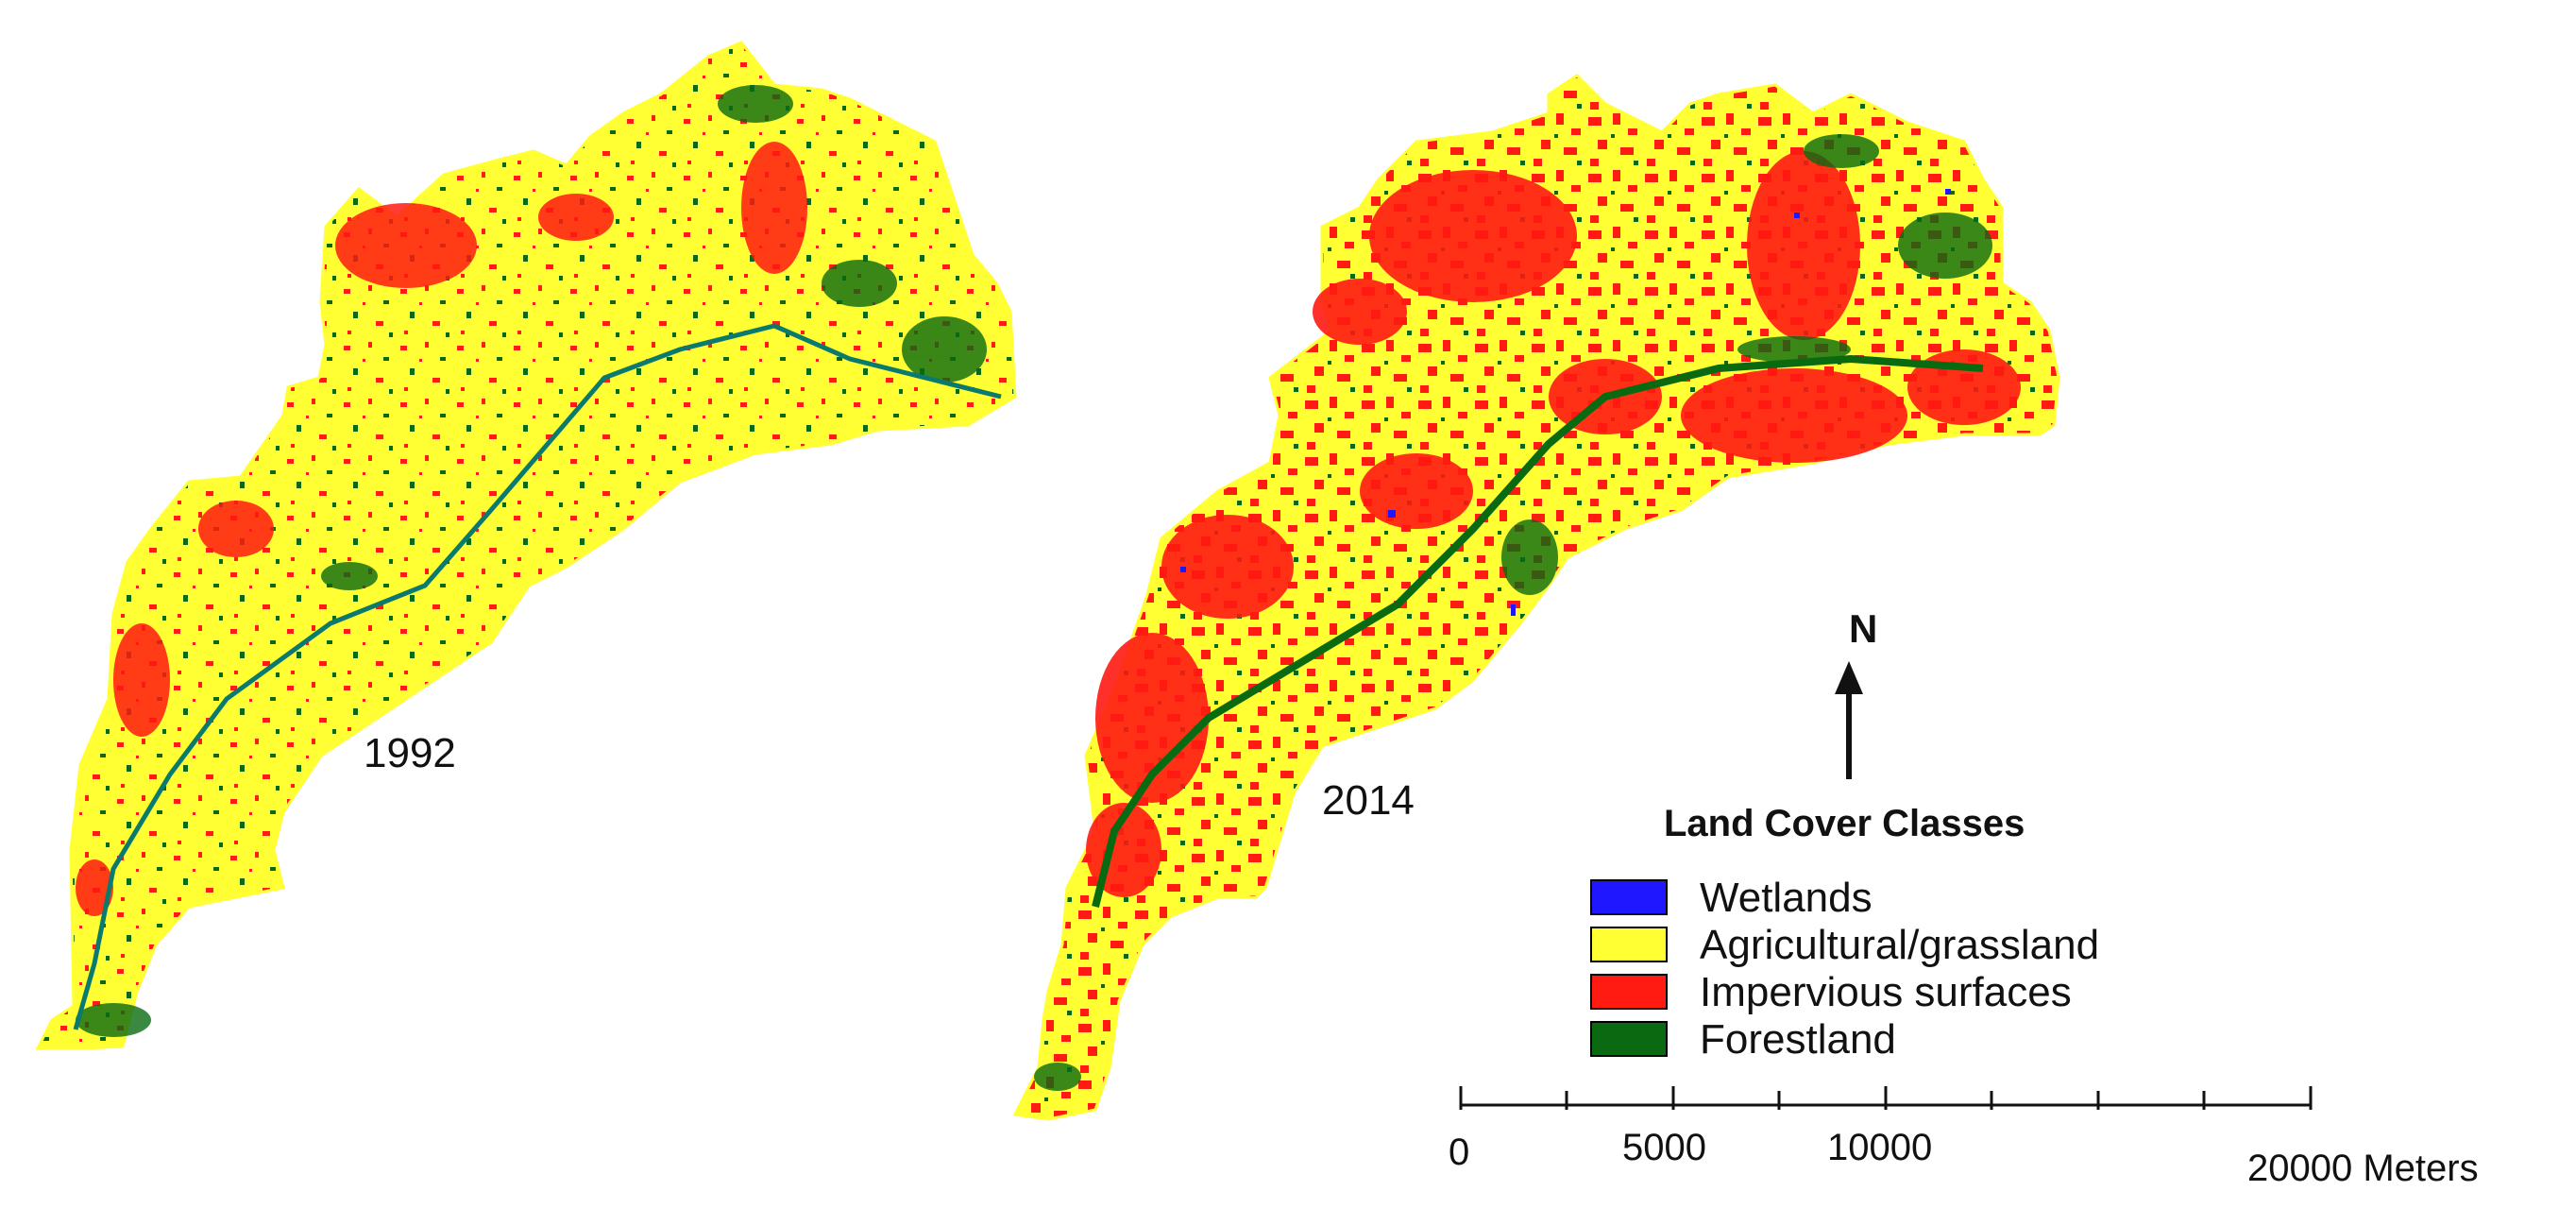 The width and height of the screenshot is (2576, 1225). I want to click on legend-label-wetlands: Wetlands, so click(1786, 898).